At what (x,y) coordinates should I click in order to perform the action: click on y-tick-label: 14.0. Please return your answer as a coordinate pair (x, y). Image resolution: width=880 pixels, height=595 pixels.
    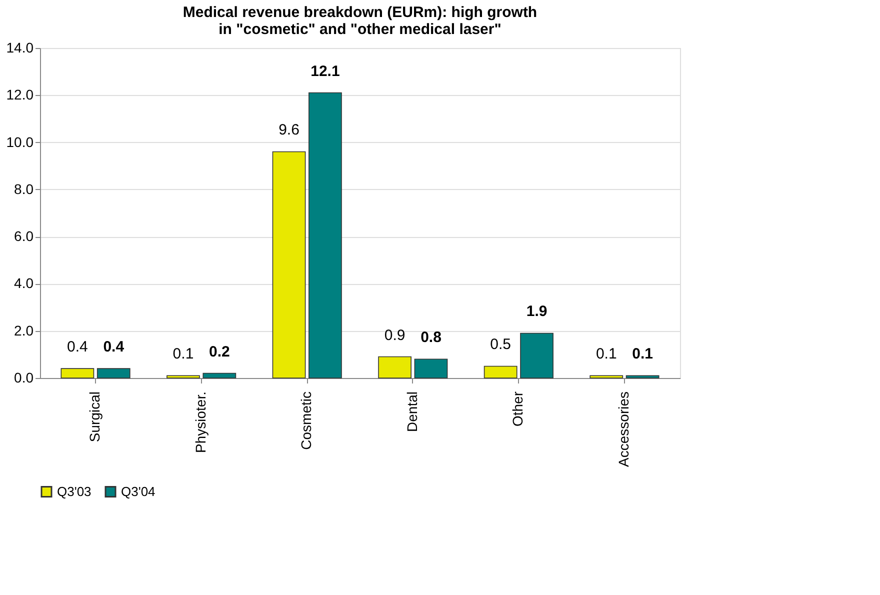
    Looking at the image, I should click on (20, 48).